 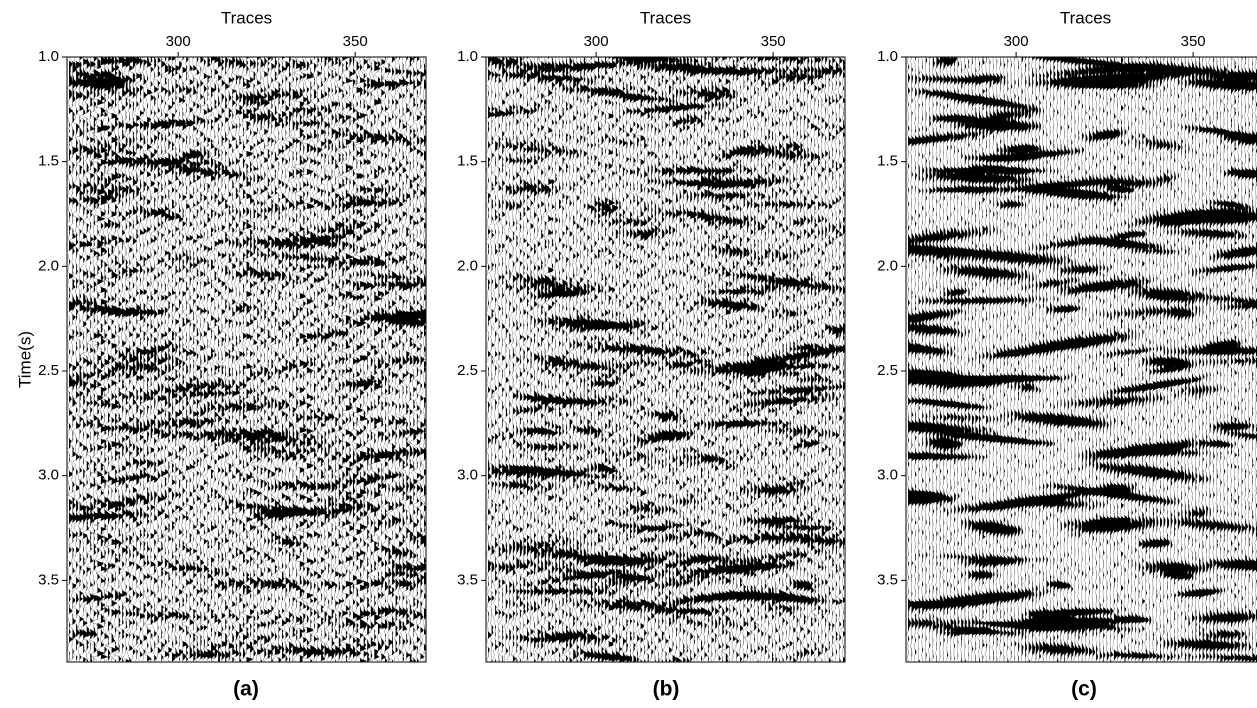 I want to click on y-axis-title: Time(s), so click(x=24, y=359).